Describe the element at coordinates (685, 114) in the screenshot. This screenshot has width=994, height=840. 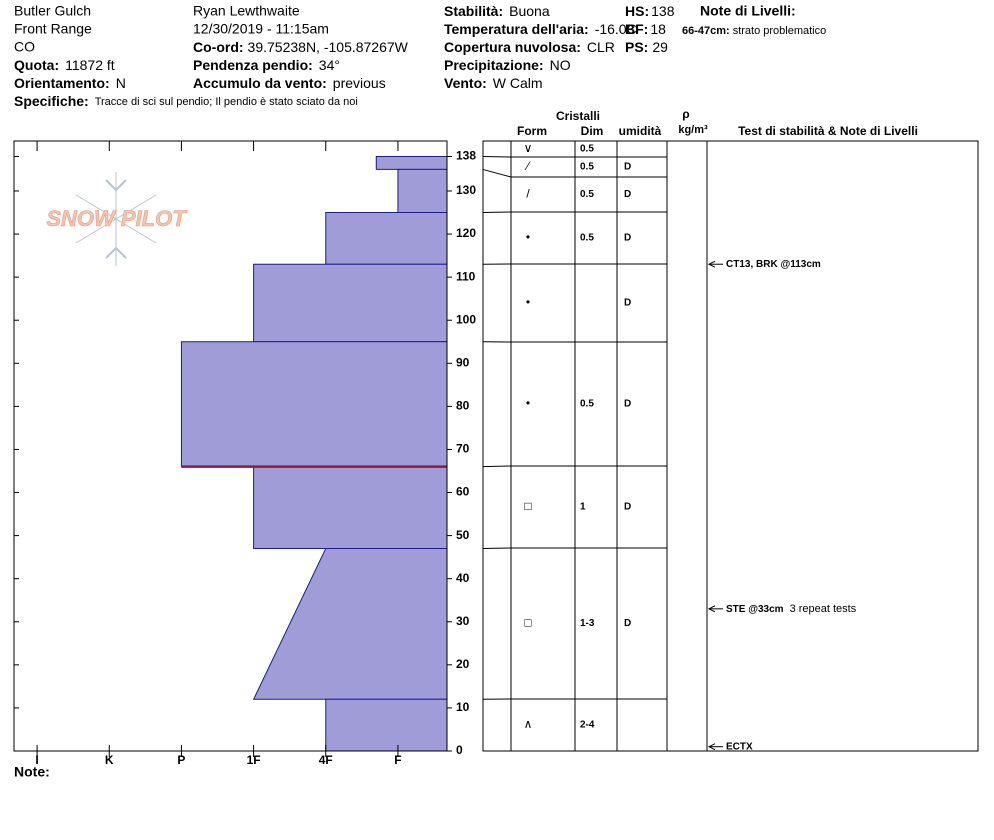
I see `col-density: ρ` at that location.